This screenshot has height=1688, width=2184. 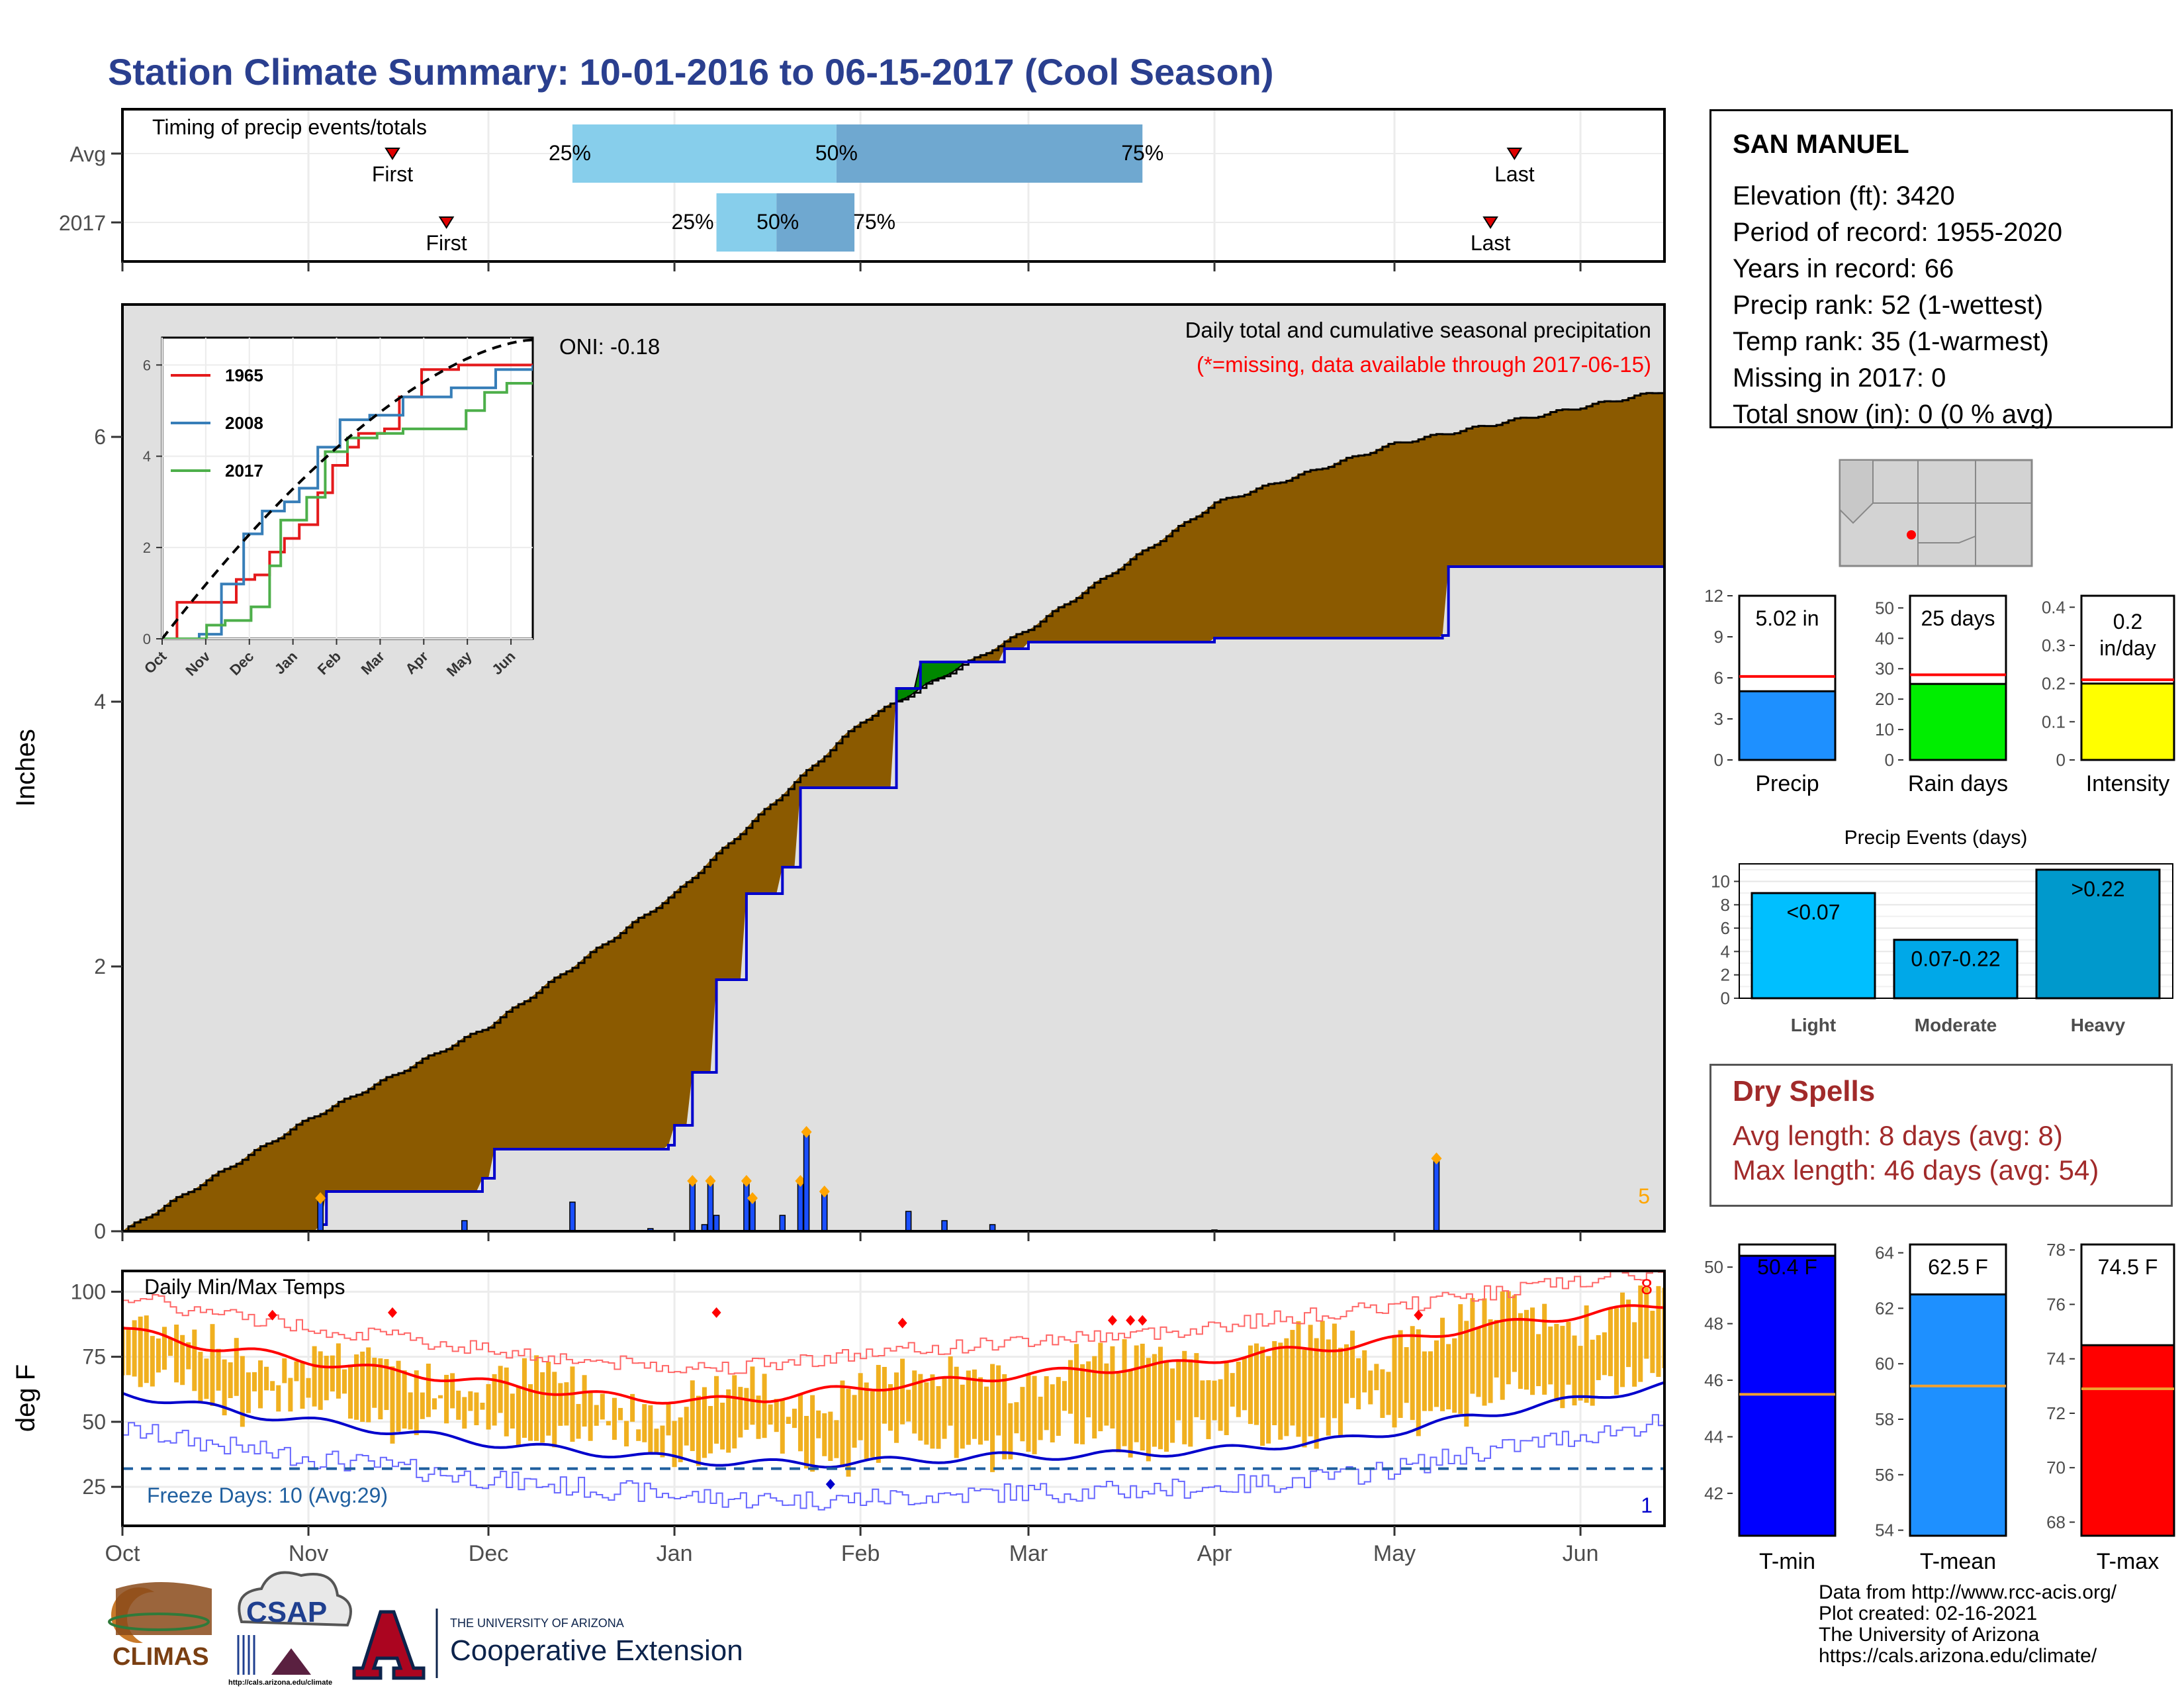 What do you see at coordinates (2054, 684) in the screenshot?
I see `small-y-tick-label: 0.2` at bounding box center [2054, 684].